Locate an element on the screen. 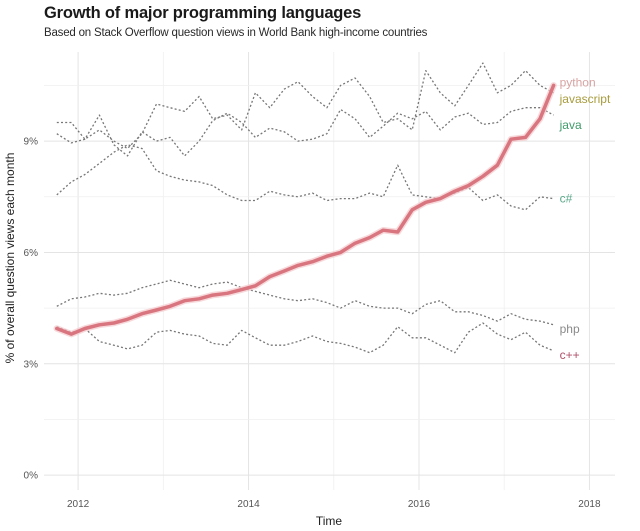 The height and width of the screenshot is (531, 640). x-tick-label: 2014 is located at coordinates (248, 504).